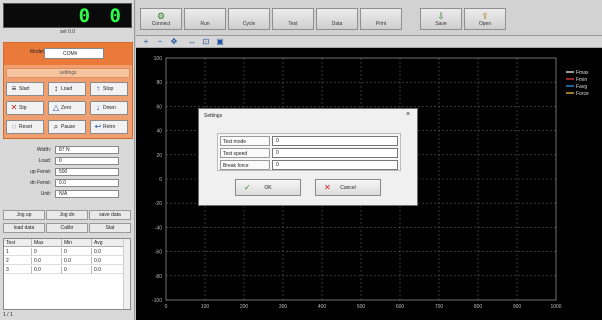 This screenshot has width=602, height=320. What do you see at coordinates (335, 165) in the screenshot?
I see `break-force-input: 0` at bounding box center [335, 165].